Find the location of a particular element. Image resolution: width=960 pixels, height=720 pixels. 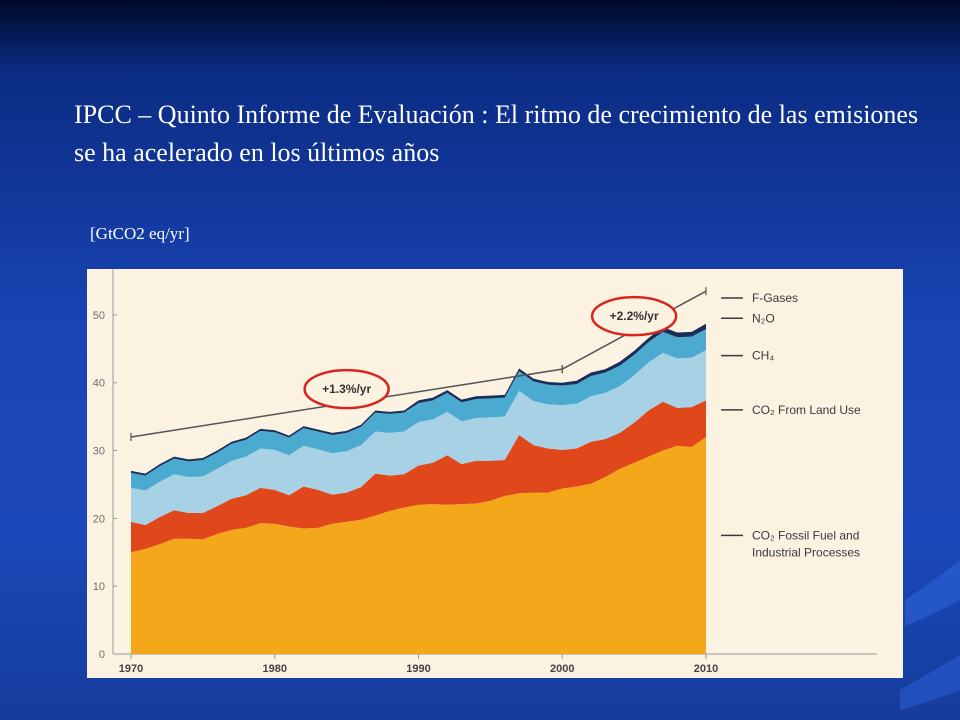

legend-label: Industrial Processes is located at coordinates (806, 552).